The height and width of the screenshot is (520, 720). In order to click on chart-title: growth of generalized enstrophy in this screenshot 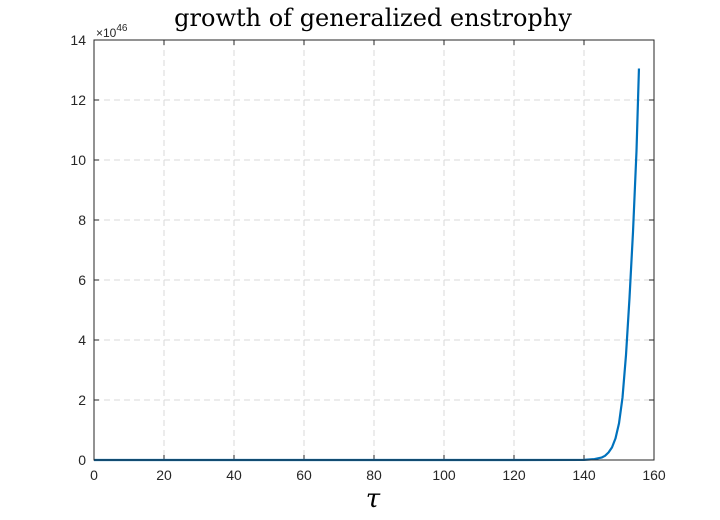, I will do `click(373, 18)`.